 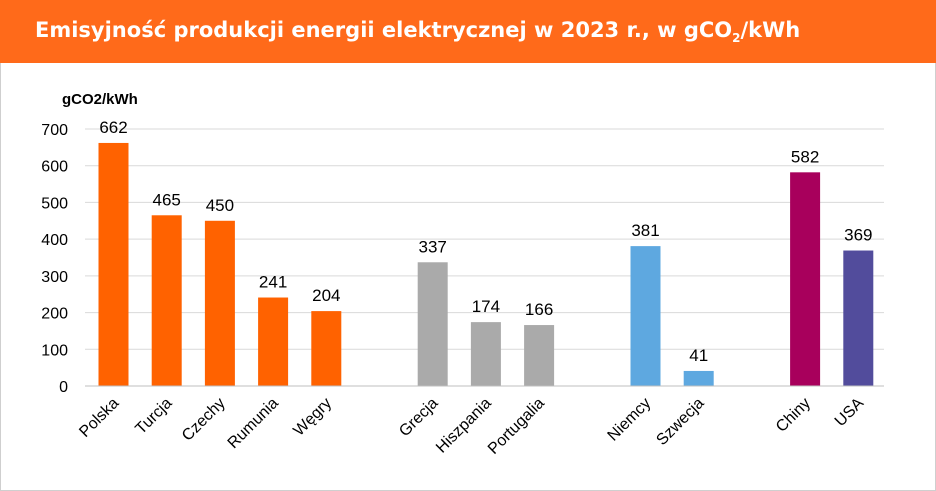 What do you see at coordinates (167, 199) in the screenshot?
I see `data-label: 465` at bounding box center [167, 199].